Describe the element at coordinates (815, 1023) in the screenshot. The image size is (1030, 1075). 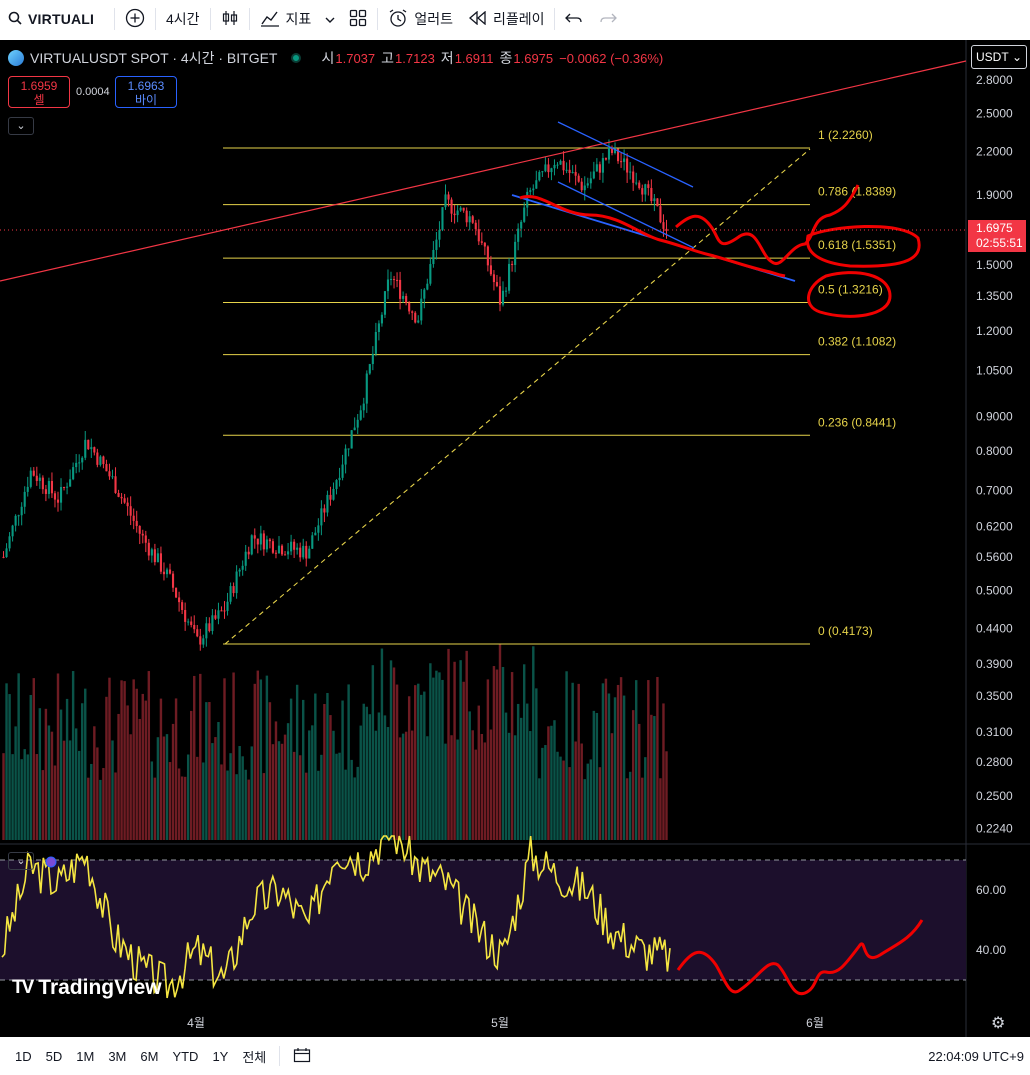
I see `time-axis-tick: 6월` at that location.